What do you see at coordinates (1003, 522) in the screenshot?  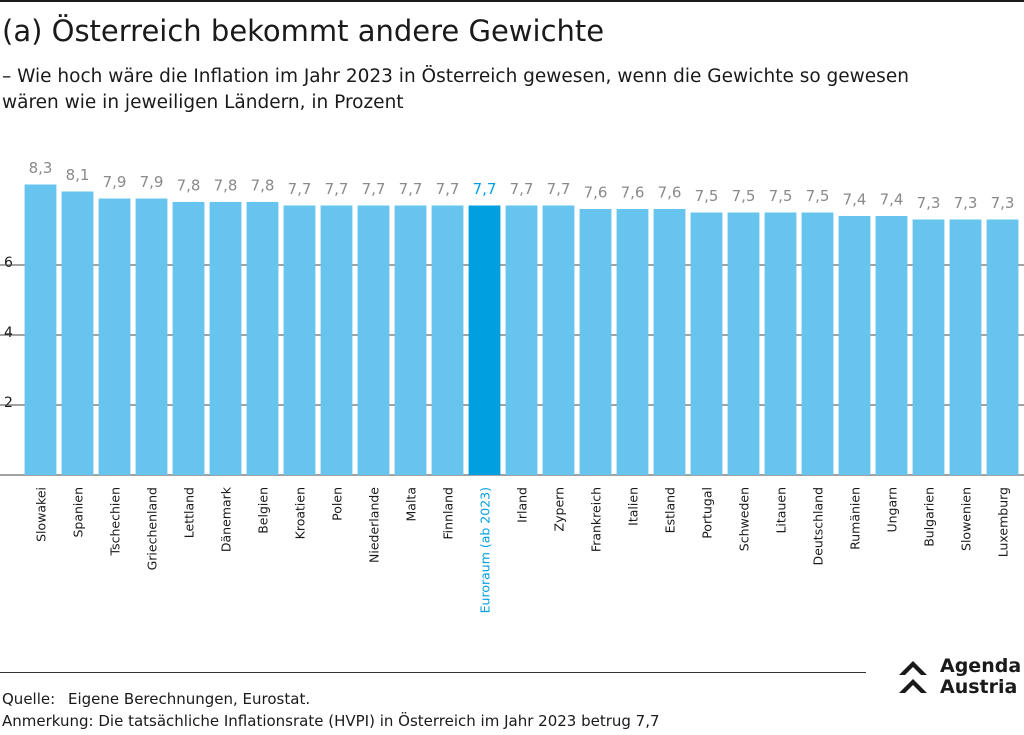 I see `x-tick-label: Luxemburg` at bounding box center [1003, 522].